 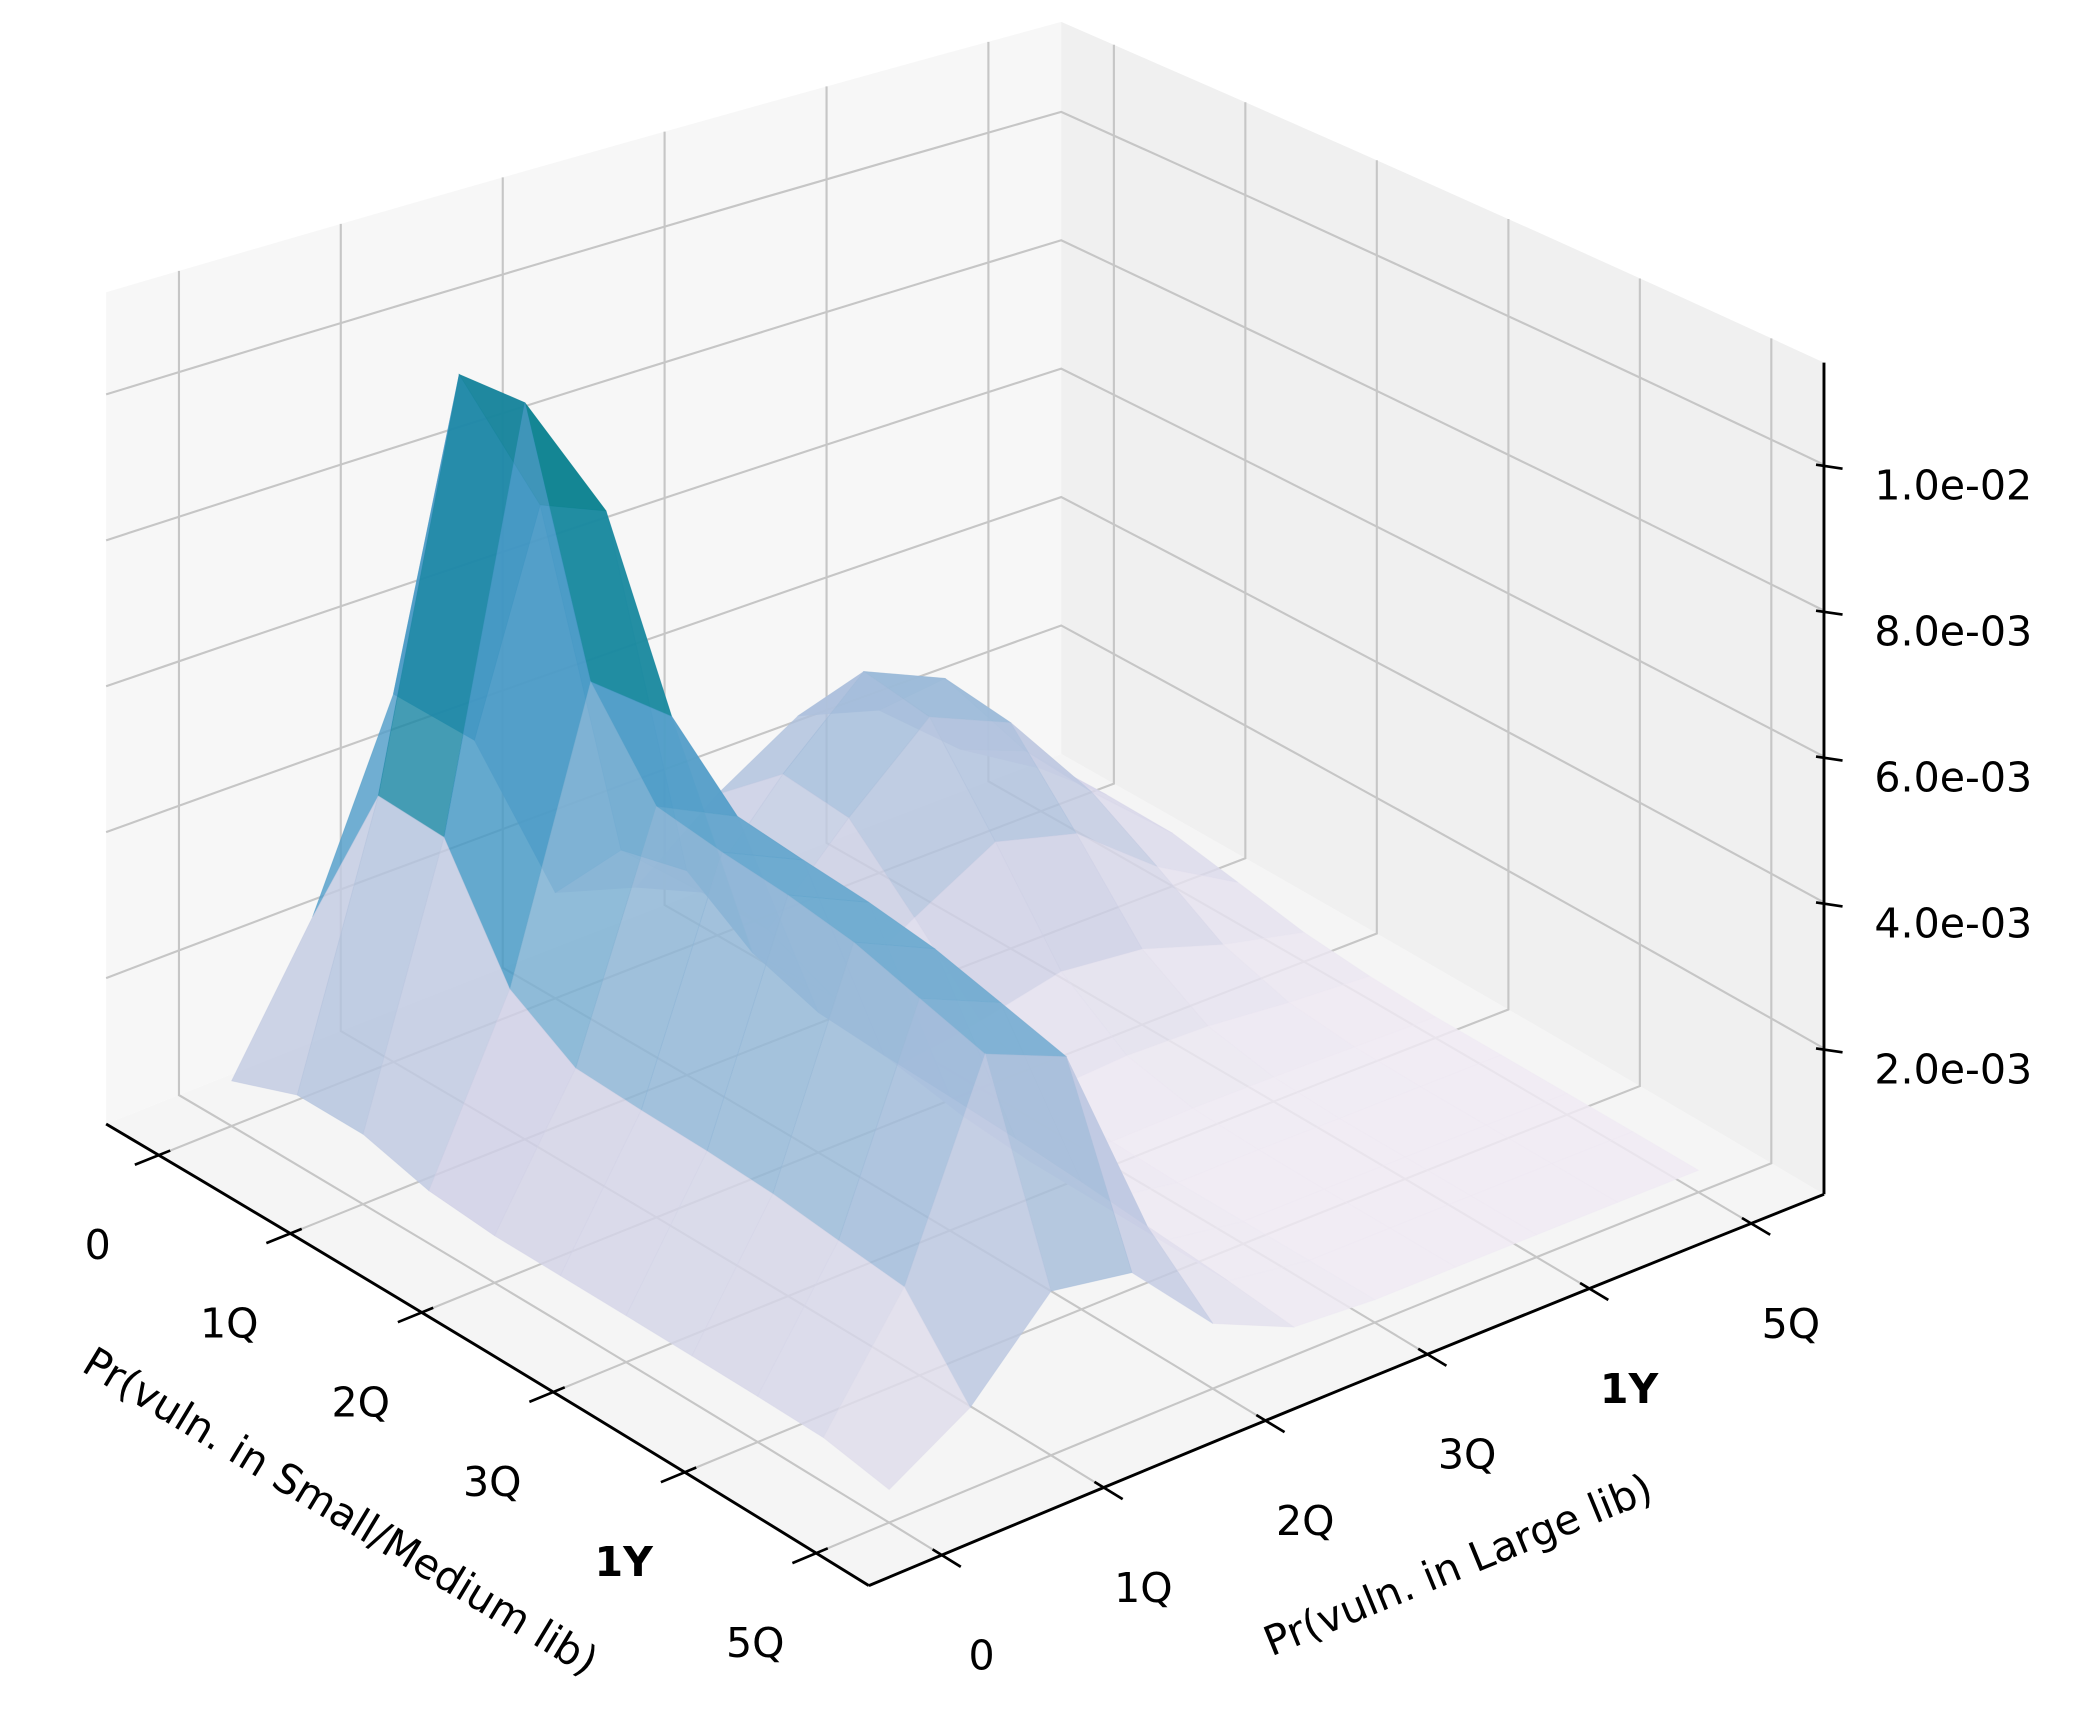 What do you see at coordinates (1305, 1521) in the screenshot?
I see `y-tick-label: 2Q` at bounding box center [1305, 1521].